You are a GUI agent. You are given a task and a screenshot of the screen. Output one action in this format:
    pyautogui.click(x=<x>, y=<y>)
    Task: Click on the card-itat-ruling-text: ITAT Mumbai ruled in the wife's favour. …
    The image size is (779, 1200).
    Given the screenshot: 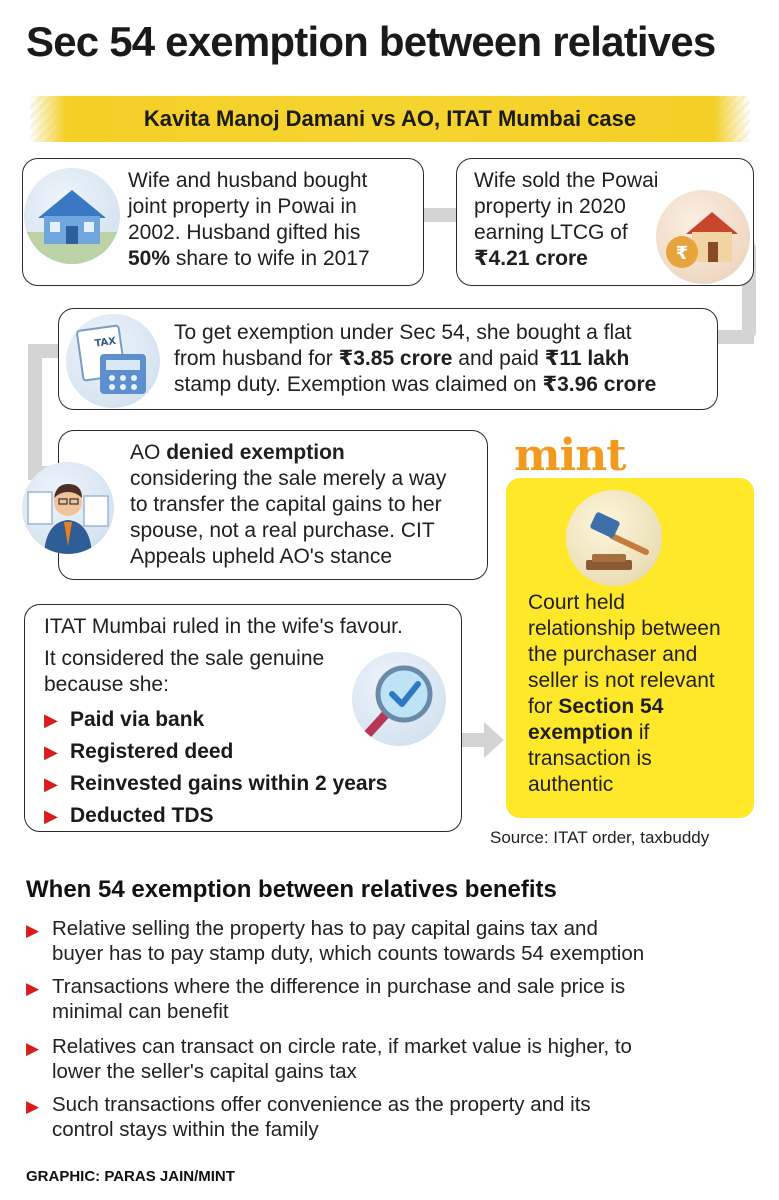 What is the action you would take?
    pyautogui.click(x=223, y=655)
    